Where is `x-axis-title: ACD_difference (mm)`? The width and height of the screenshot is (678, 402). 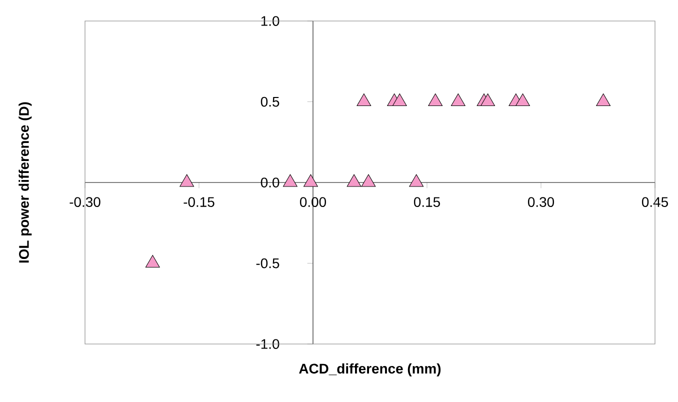 x-axis-title: ACD_difference (mm) is located at coordinates (370, 369).